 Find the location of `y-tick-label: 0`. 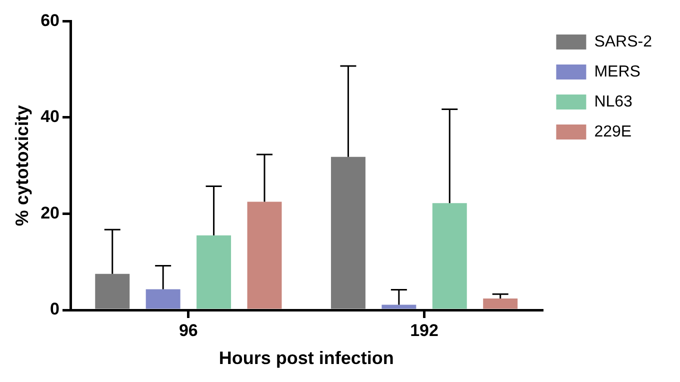

y-tick-label: 0 is located at coordinates (55, 309).